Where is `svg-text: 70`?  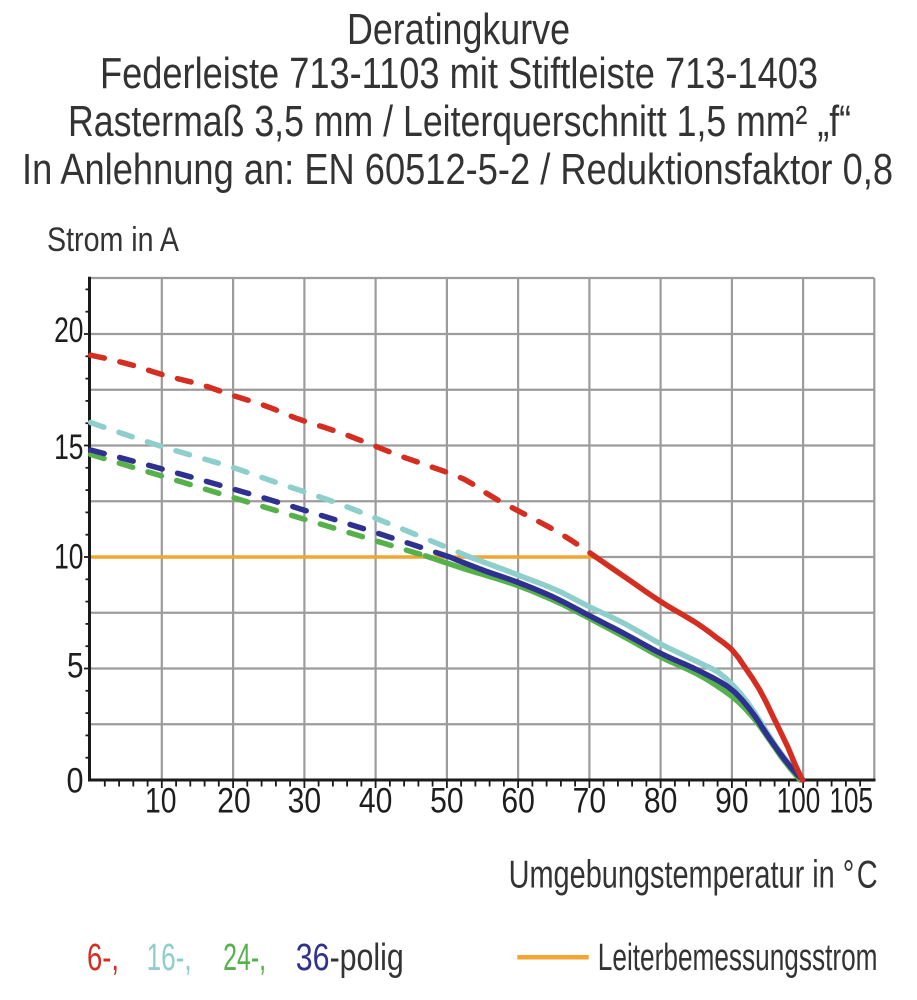
svg-text: 70 is located at coordinates (590, 801).